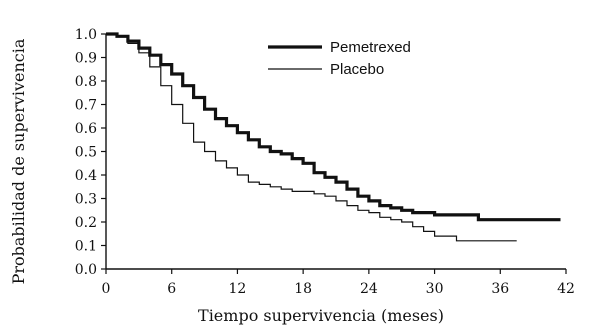  Describe the element at coordinates (86, 223) in the screenshot. I see `y-tick-label: 0.2` at that location.